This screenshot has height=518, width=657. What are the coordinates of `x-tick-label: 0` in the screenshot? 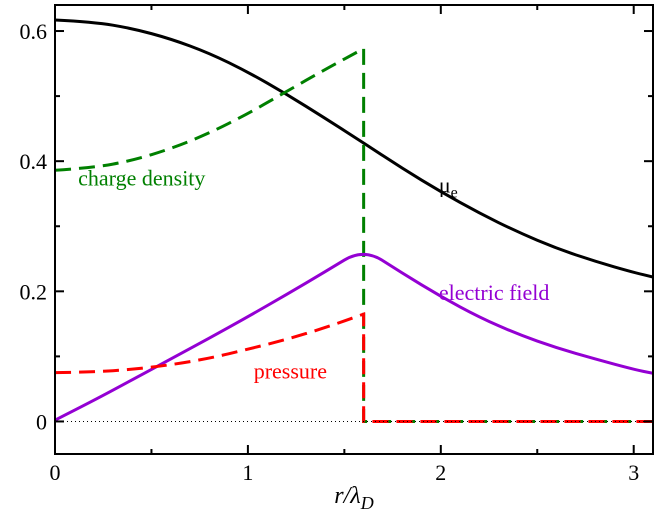 It's located at (55, 472).